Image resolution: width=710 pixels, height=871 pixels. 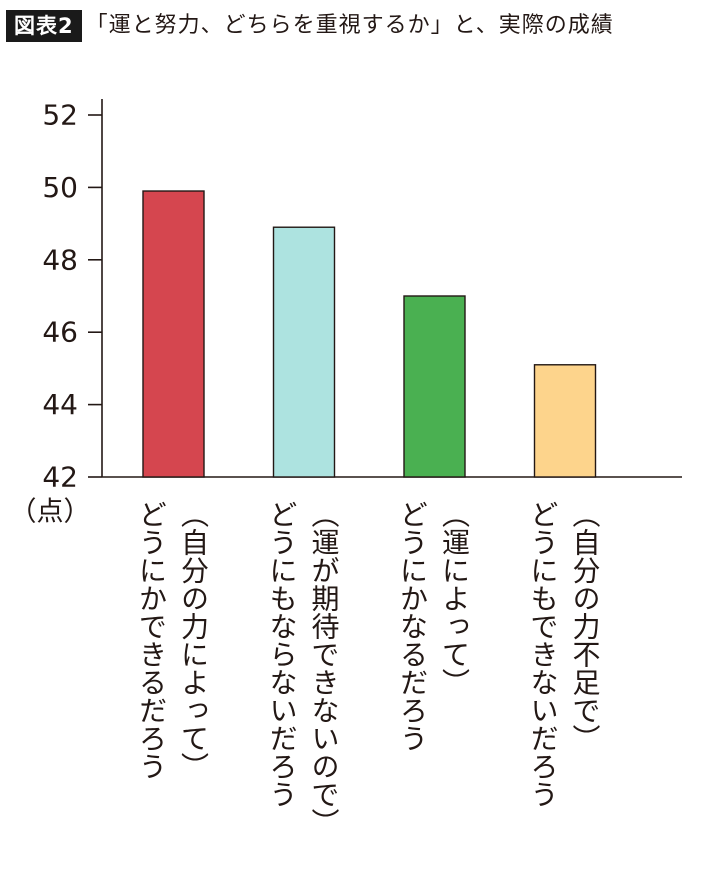 What do you see at coordinates (60, 404) in the screenshot?
I see `y-tick-label: 44` at bounding box center [60, 404].